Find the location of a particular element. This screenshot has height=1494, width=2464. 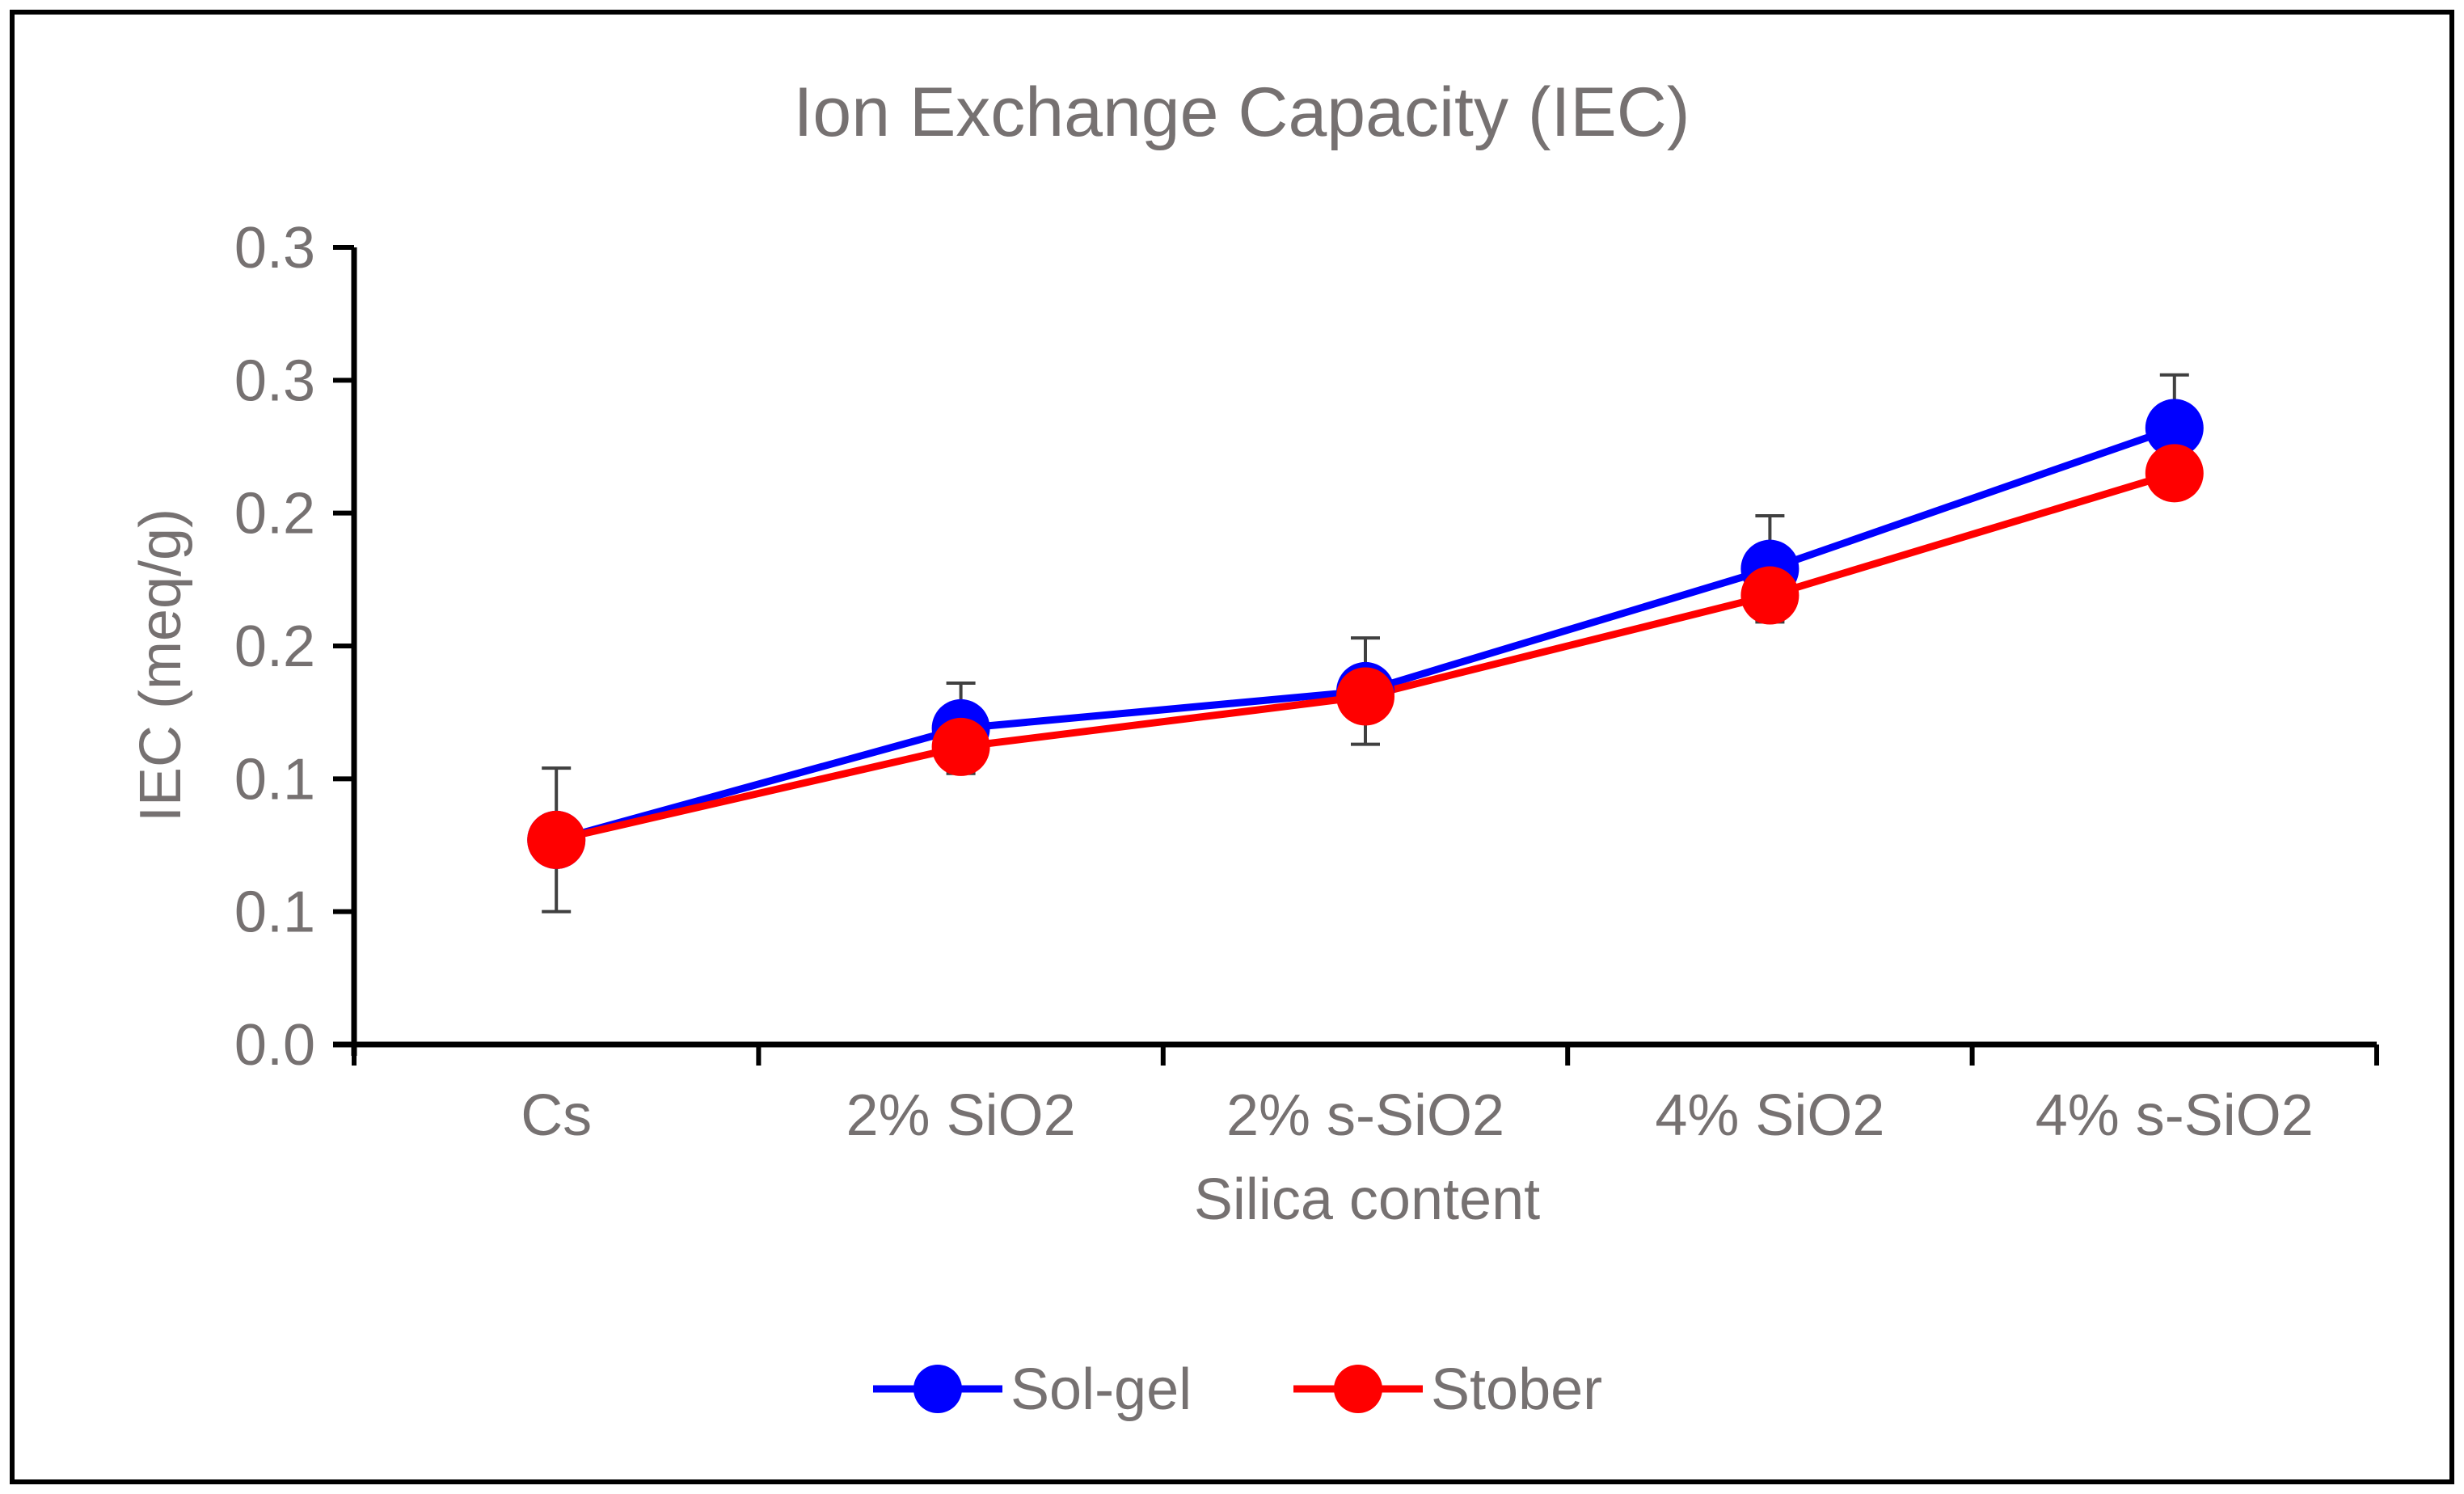

legend: Sol-gel Stober is located at coordinates (1238, 1389).